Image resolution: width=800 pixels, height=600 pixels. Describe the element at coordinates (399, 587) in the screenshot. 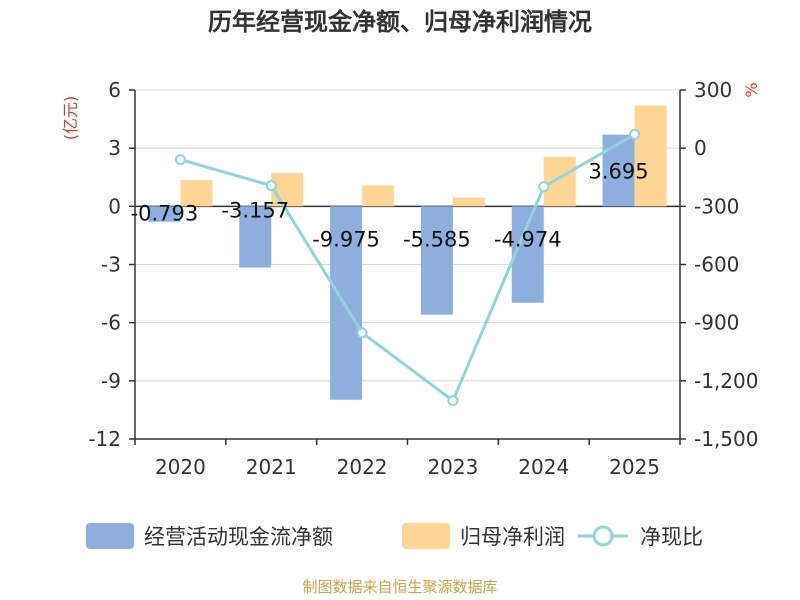

I see `source-note: 制图数据来自恒生聚源数据库` at that location.